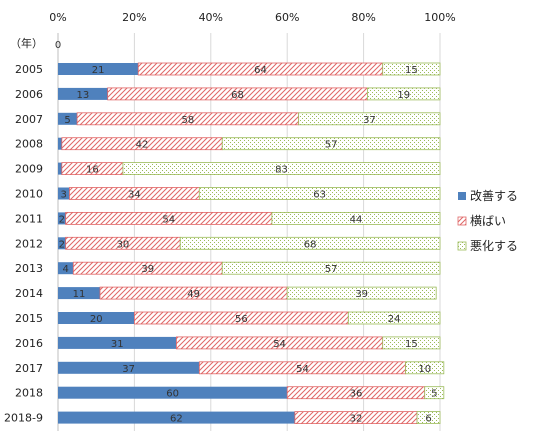 This screenshot has width=551, height=446. I want to click on data-label: 42, so click(142, 145).